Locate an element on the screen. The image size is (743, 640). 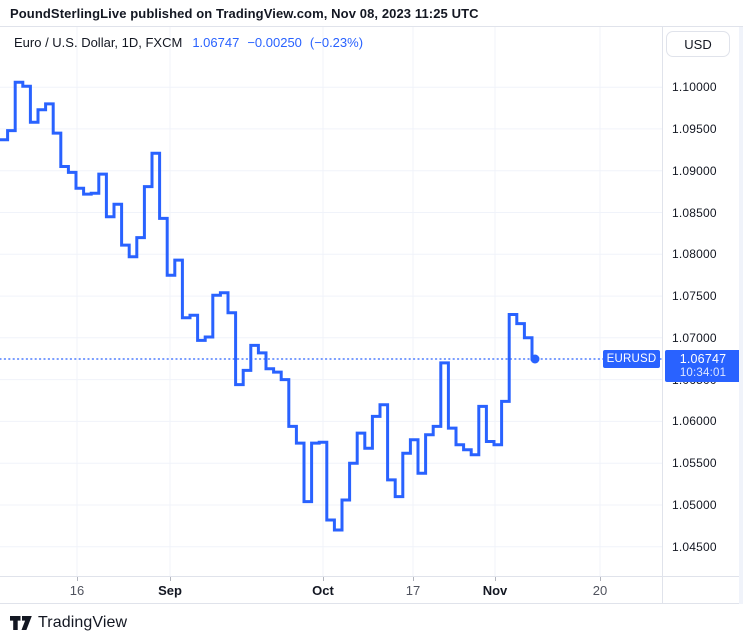
symbol-price-label-text: EURUSD is located at coordinates (631, 359).